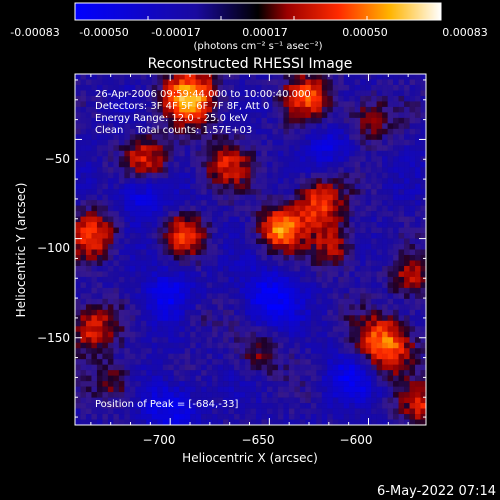  Describe the element at coordinates (159, 440) in the screenshot. I see `x-tick-label: −700` at that location.